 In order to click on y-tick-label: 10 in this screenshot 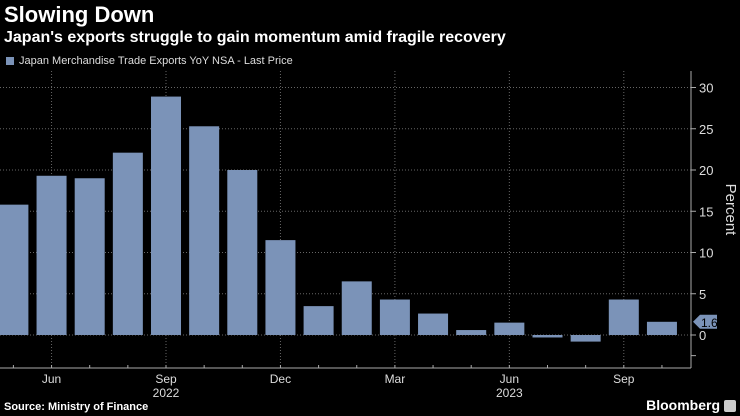, I will do `click(706, 253)`.